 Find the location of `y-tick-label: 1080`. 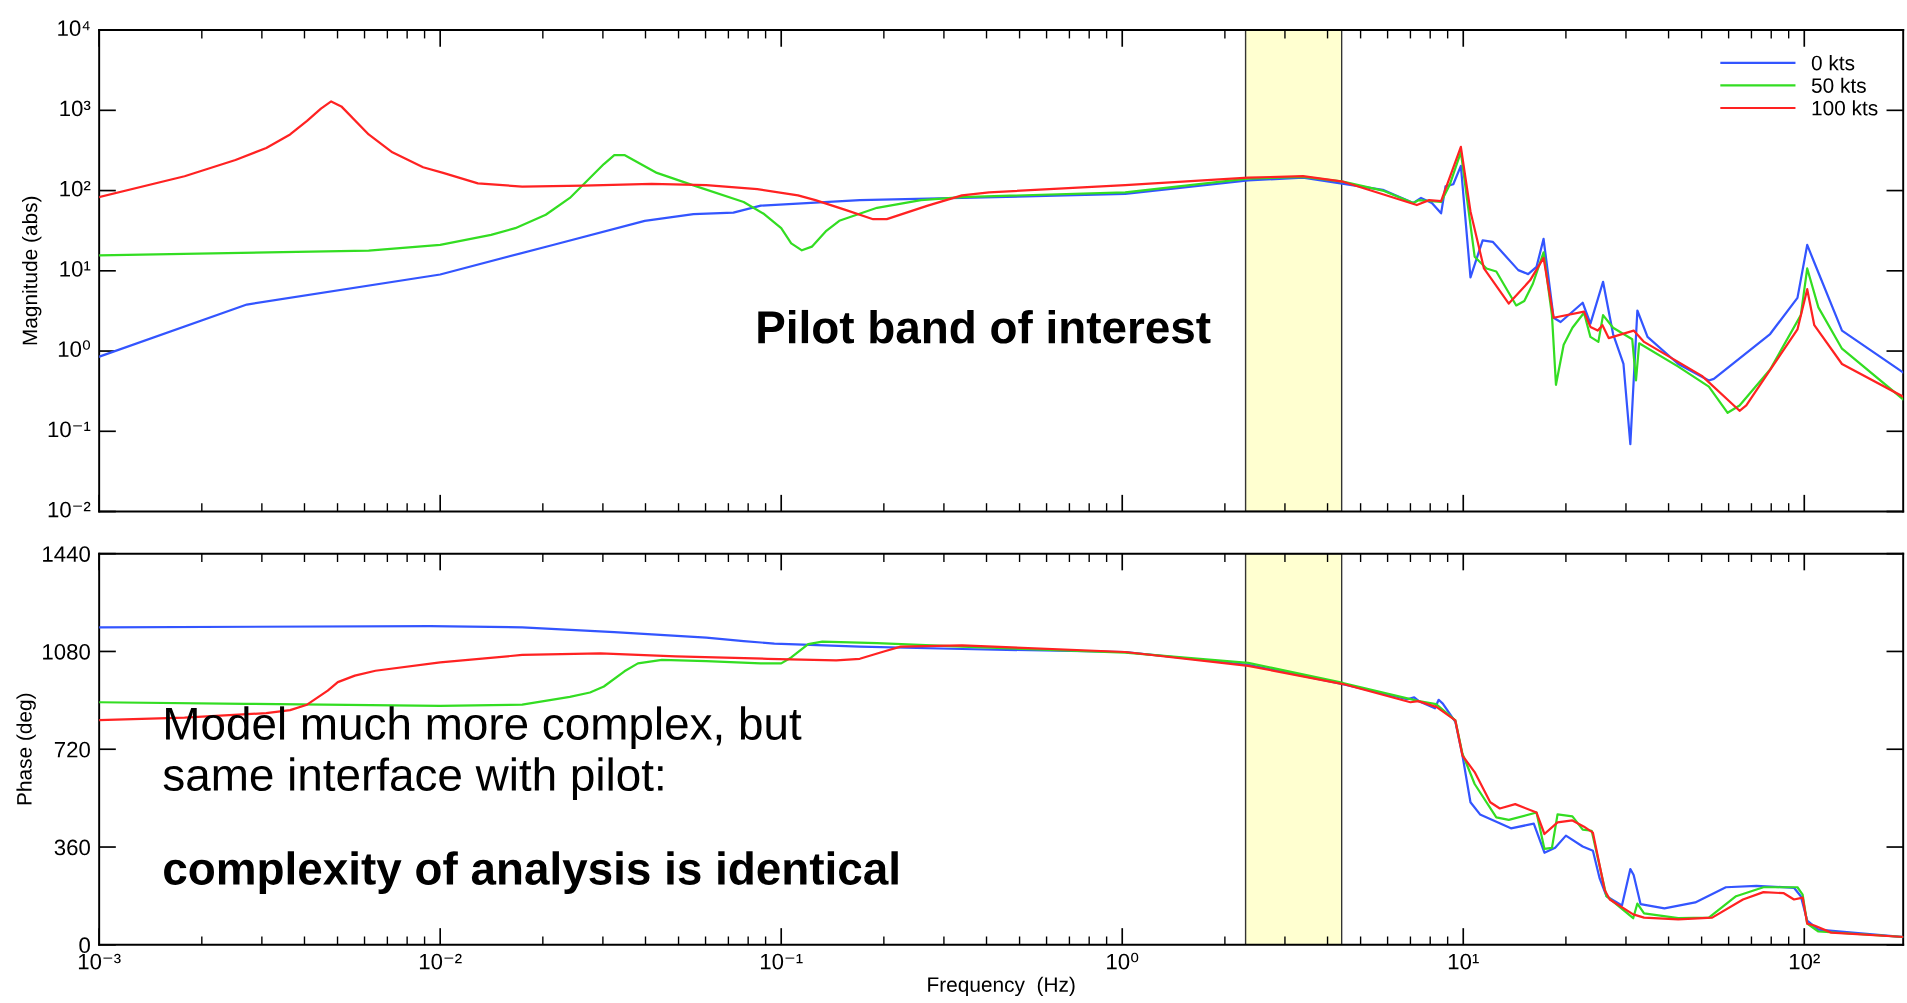

y-tick-label: 1080 is located at coordinates (66, 651).